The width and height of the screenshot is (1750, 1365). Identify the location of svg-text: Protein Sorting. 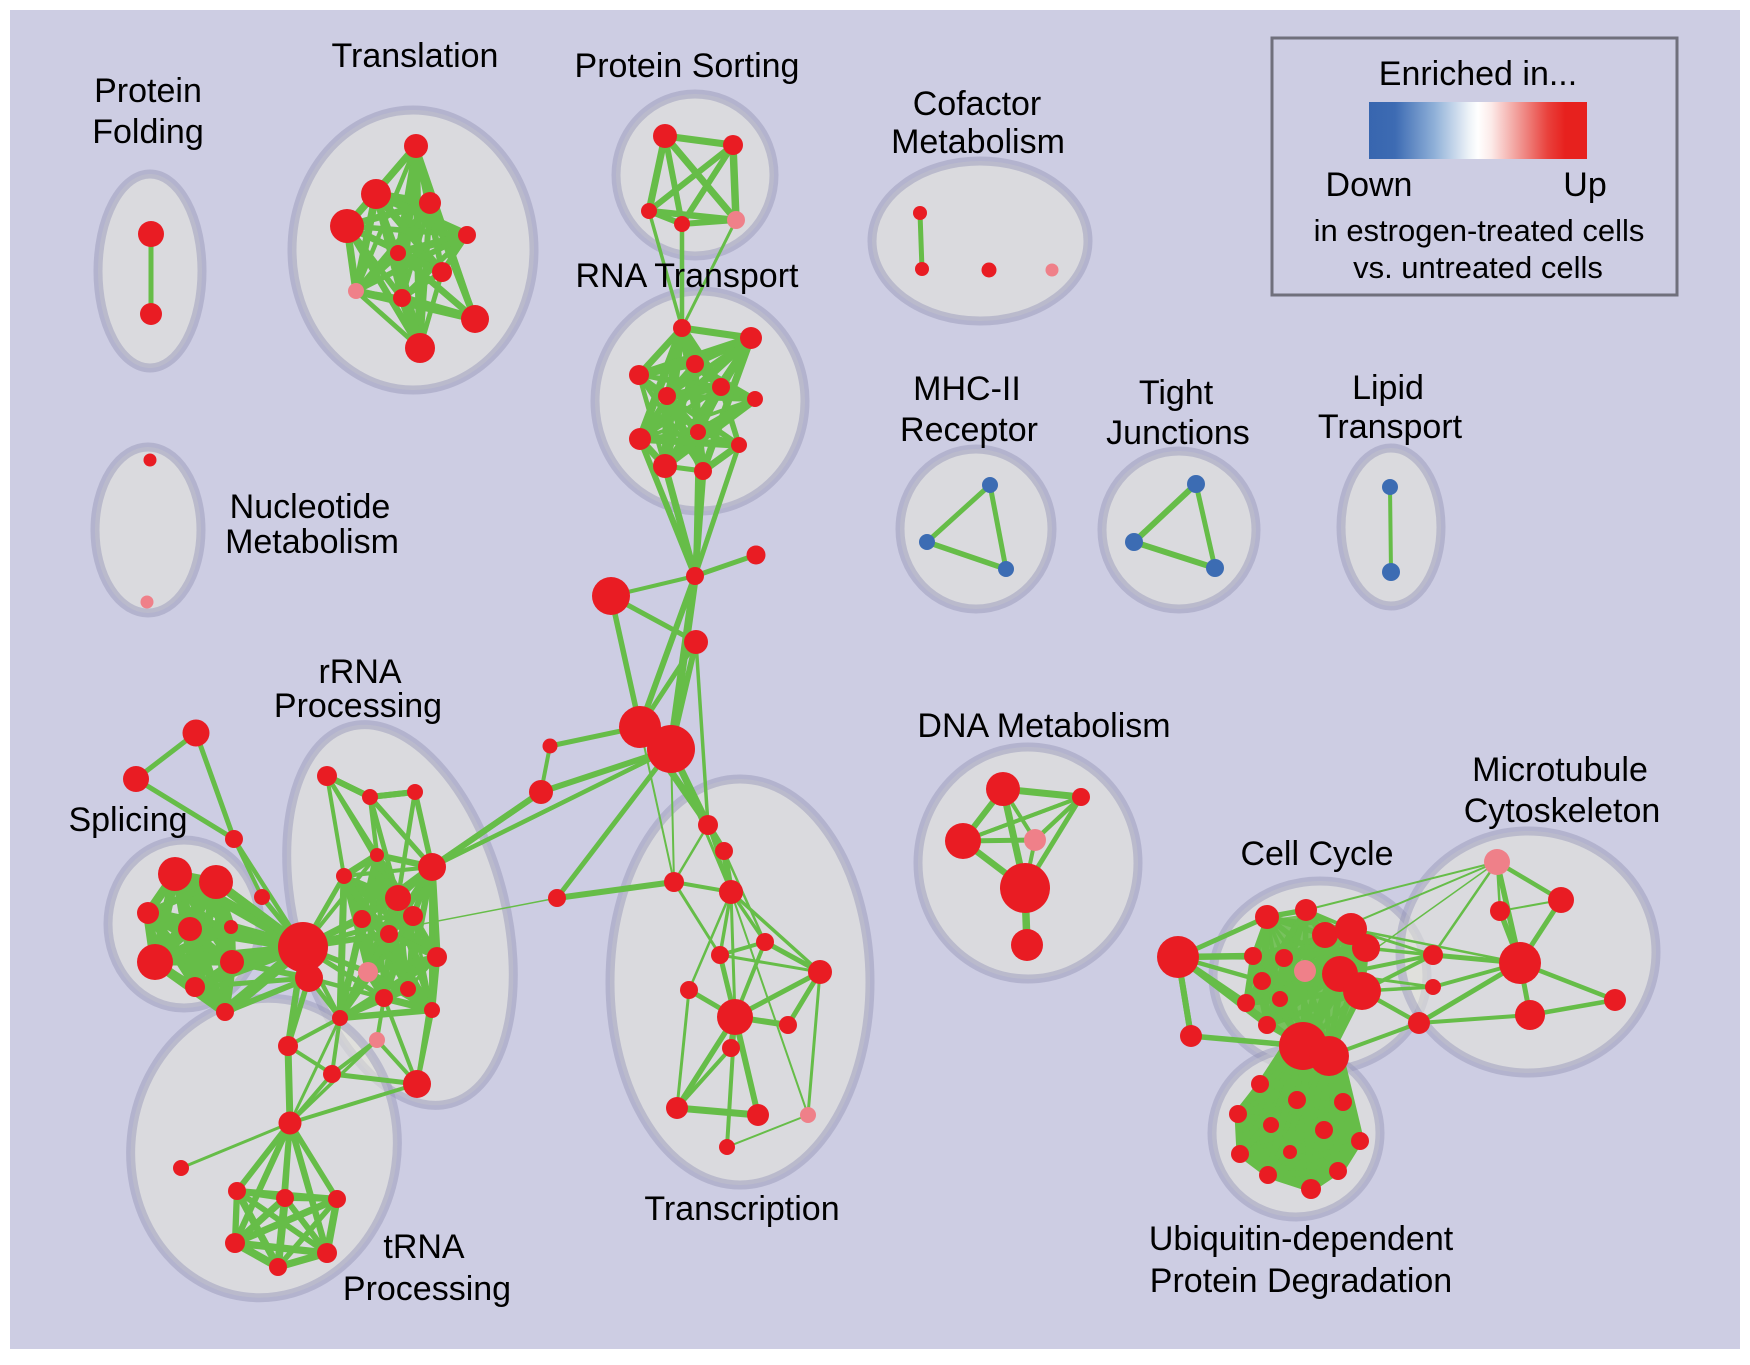
(687, 66).